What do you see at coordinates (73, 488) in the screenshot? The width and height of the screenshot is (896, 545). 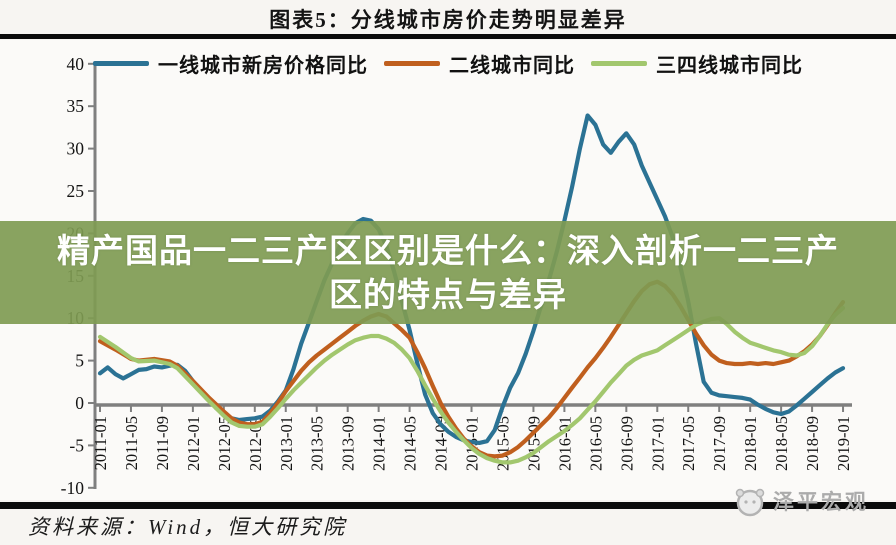 I see `y-tick-label: -10` at bounding box center [73, 488].